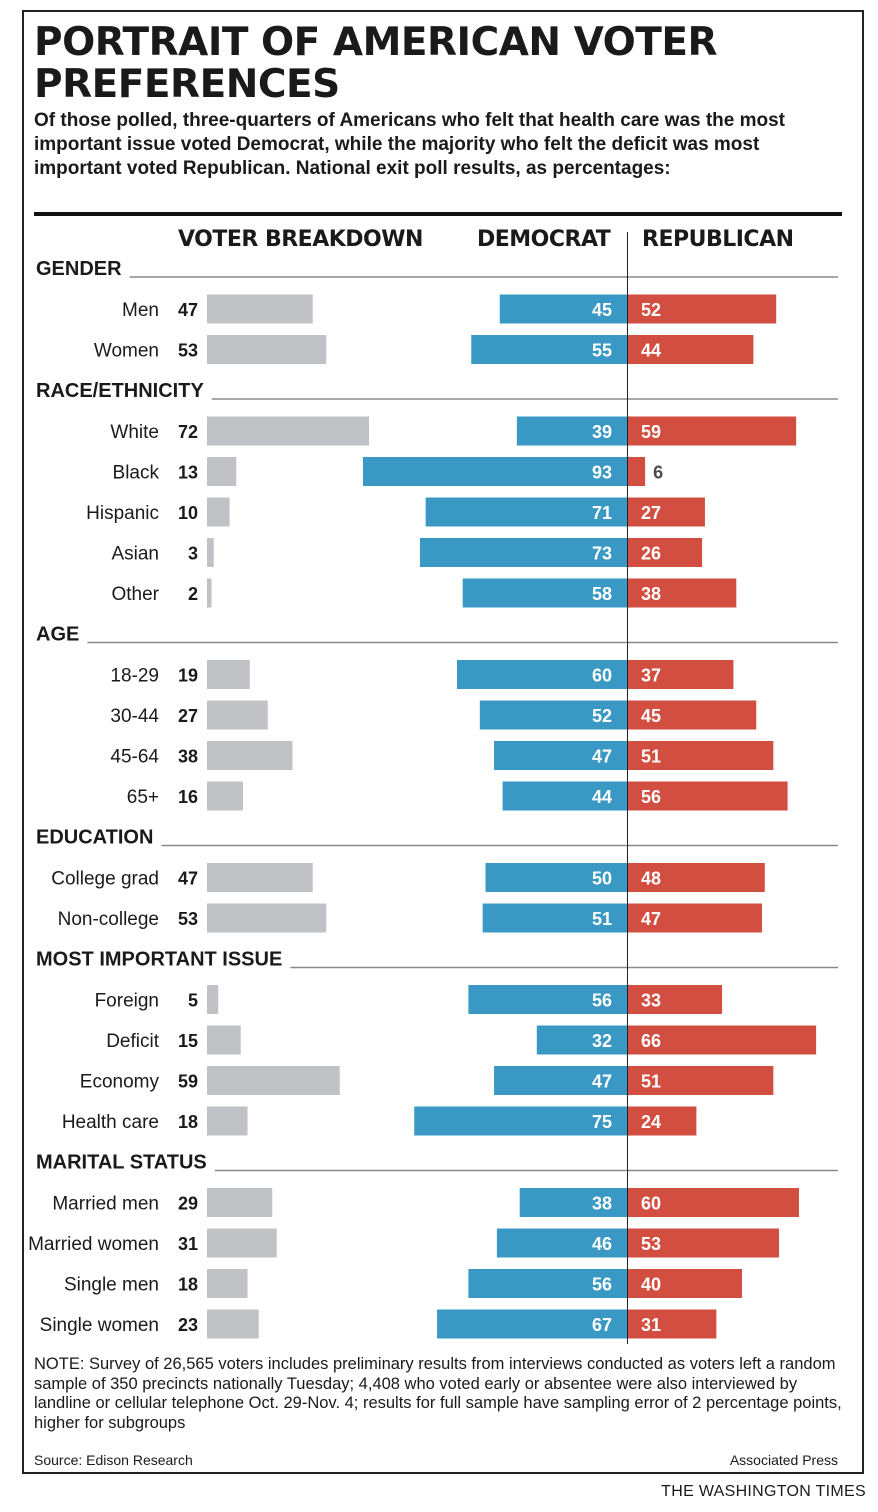 The height and width of the screenshot is (1512, 878). What do you see at coordinates (675, 999) in the screenshot?
I see `republican-bar-foreign` at bounding box center [675, 999].